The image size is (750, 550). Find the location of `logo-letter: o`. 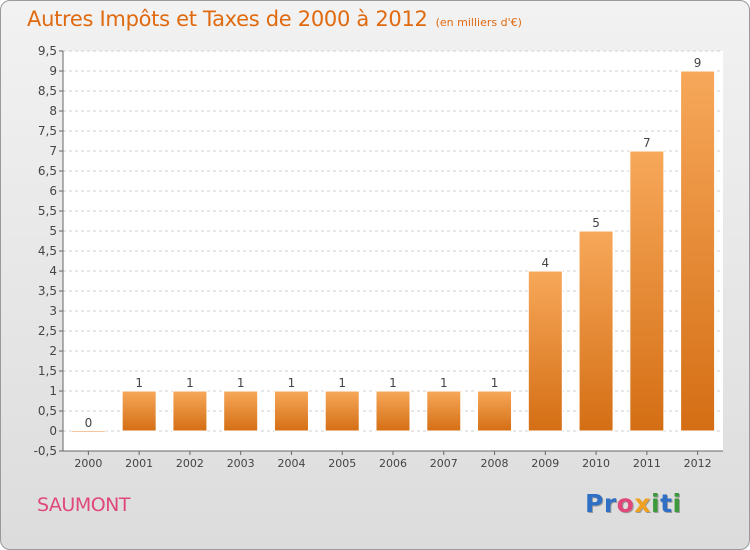

logo-letter: o is located at coordinates (625, 503).